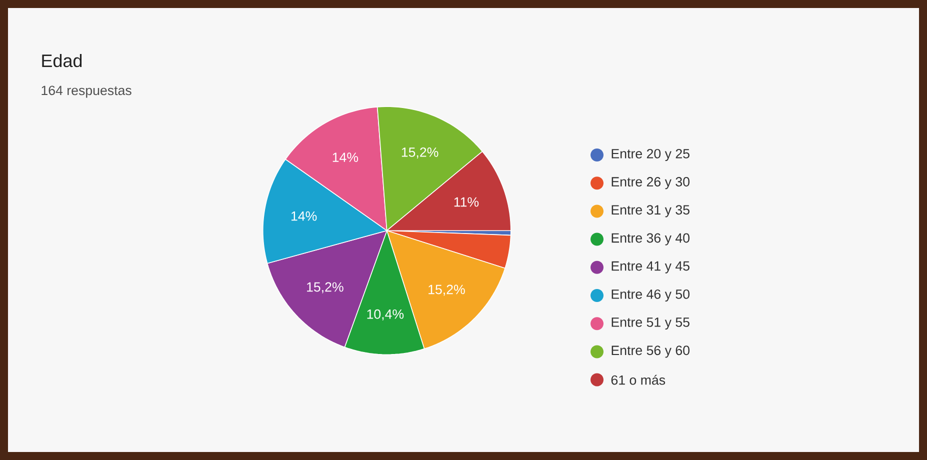  What do you see at coordinates (651, 155) in the screenshot?
I see `legend-label: Entre 20 y 25` at bounding box center [651, 155].